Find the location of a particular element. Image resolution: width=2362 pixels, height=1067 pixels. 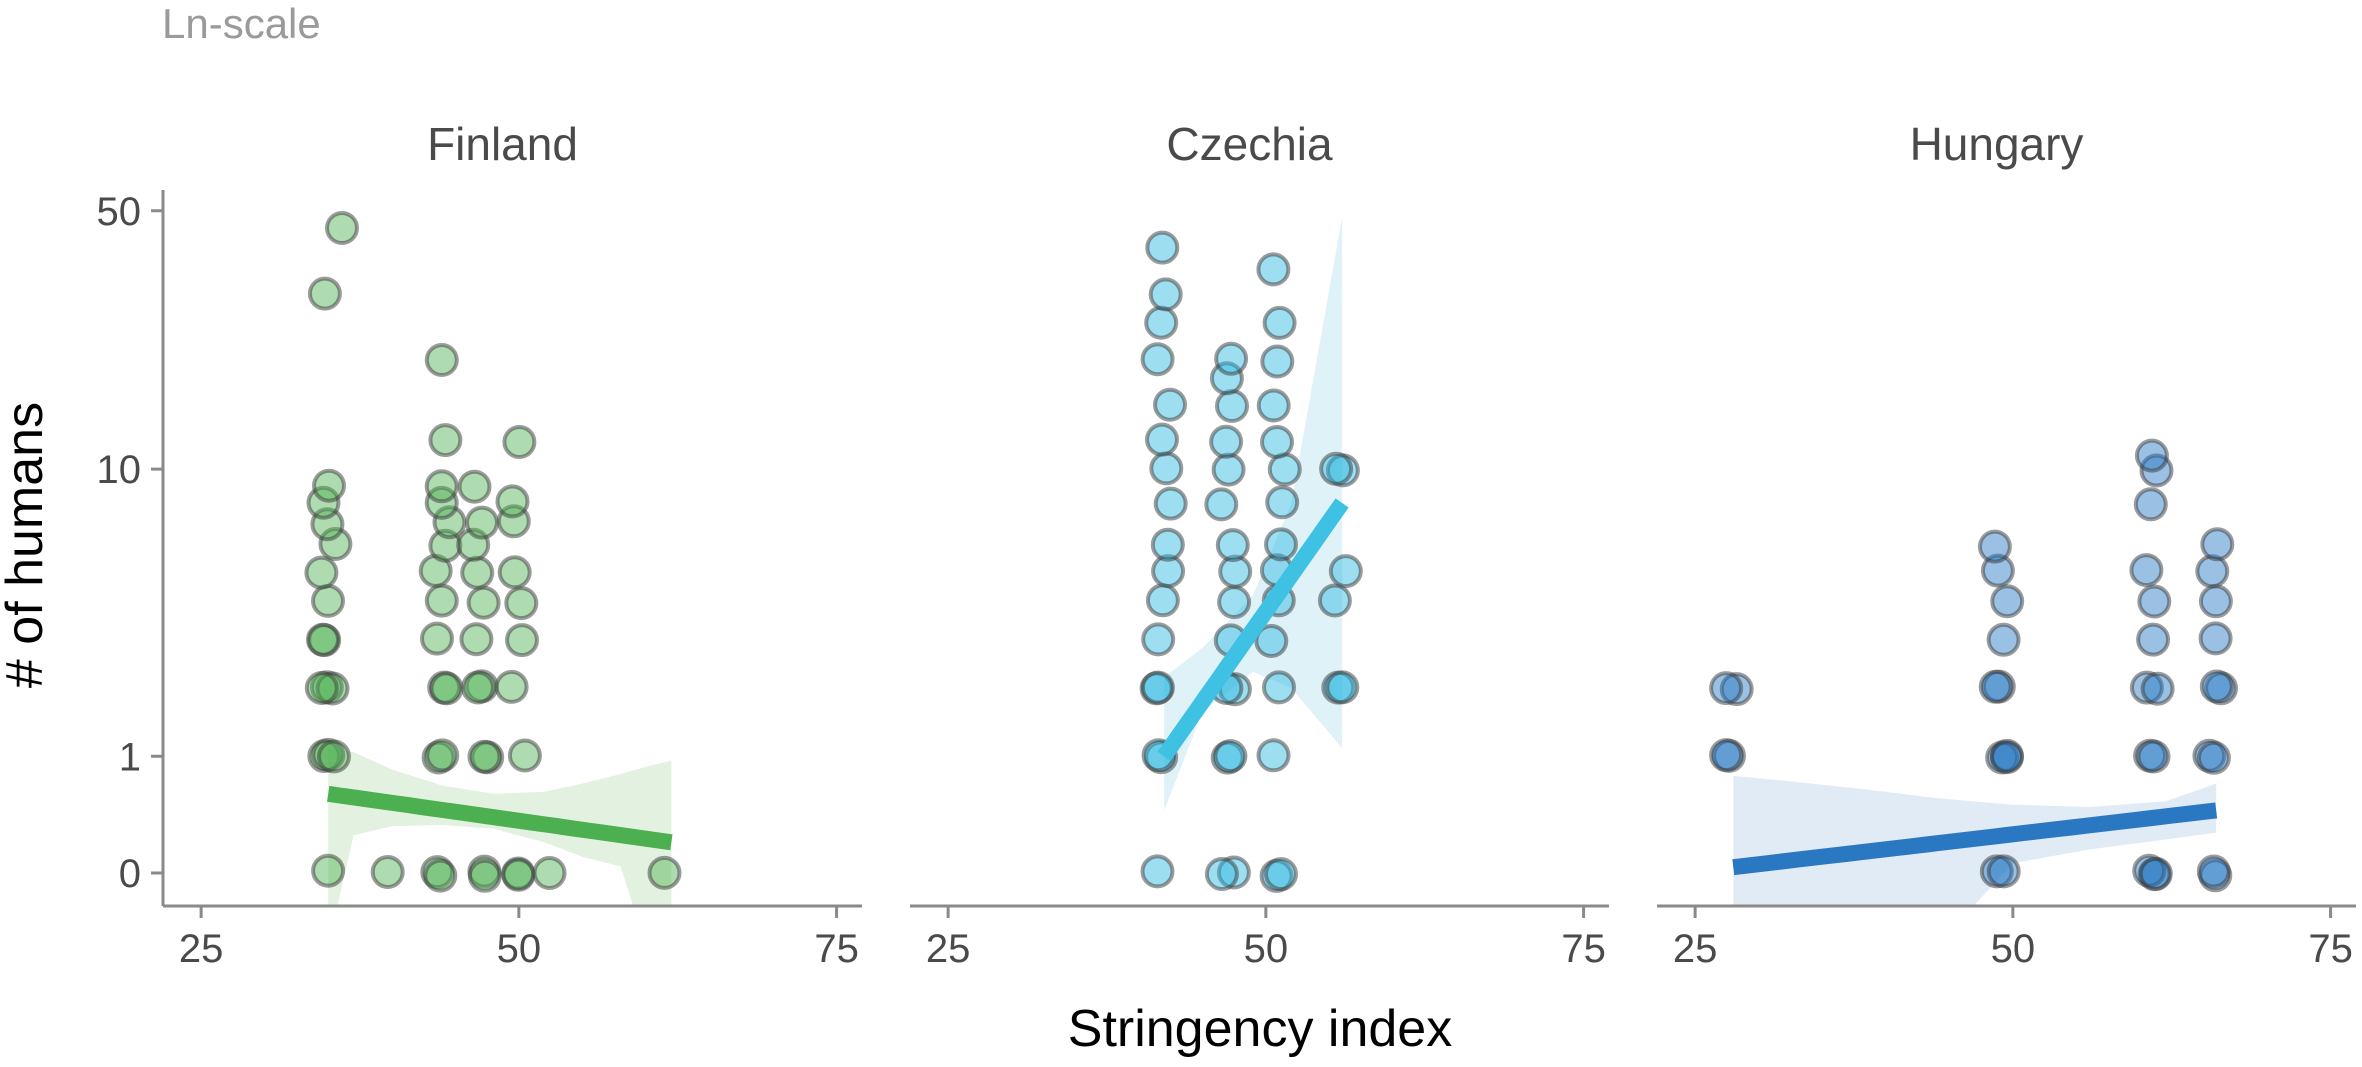

facet-title-czechia: Czechia is located at coordinates (1249, 144).